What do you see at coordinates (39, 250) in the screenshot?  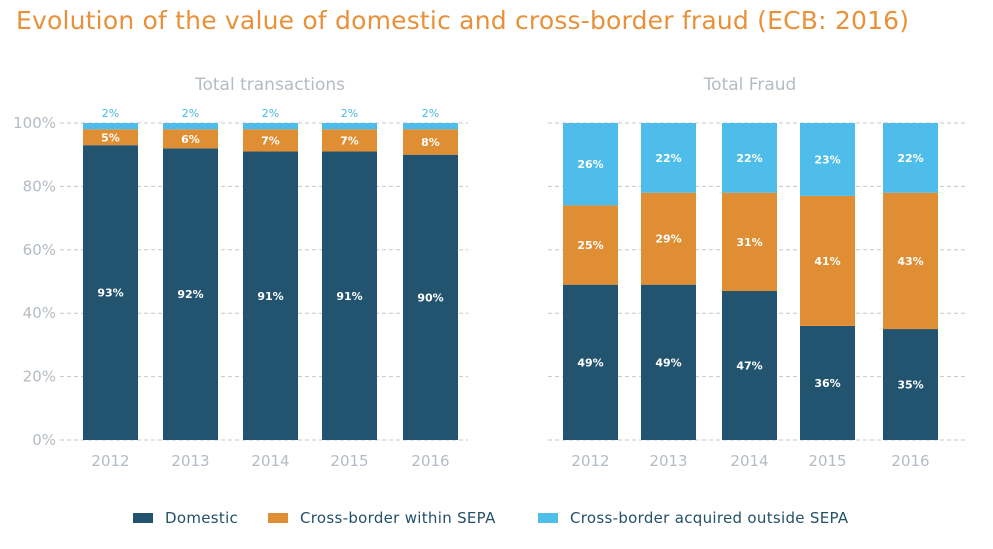 I see `y-tick-label: 60%` at bounding box center [39, 250].